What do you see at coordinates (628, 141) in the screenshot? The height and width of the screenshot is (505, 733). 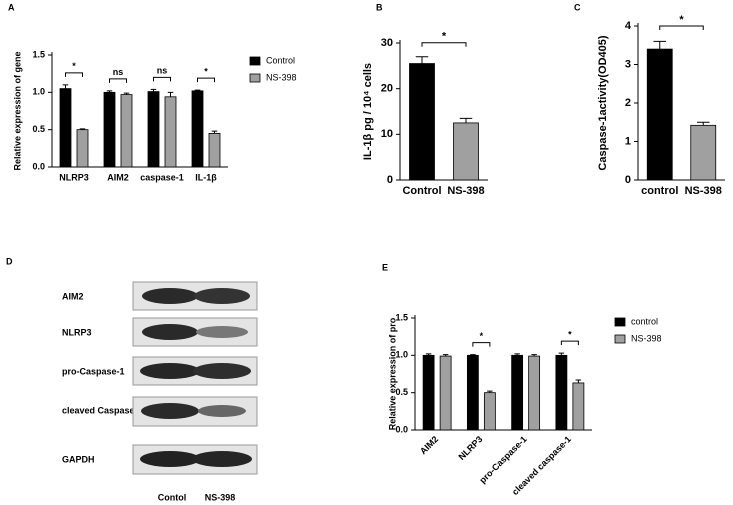 I see `y-tick-label: 1` at bounding box center [628, 141].